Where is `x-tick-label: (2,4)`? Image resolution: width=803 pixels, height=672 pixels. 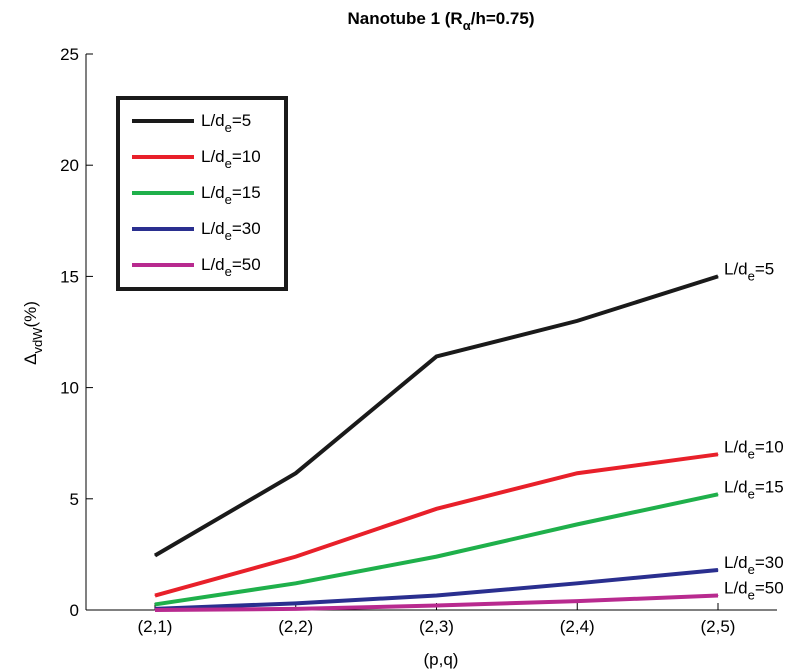
x-tick-label: (2,4) is located at coordinates (577, 626).